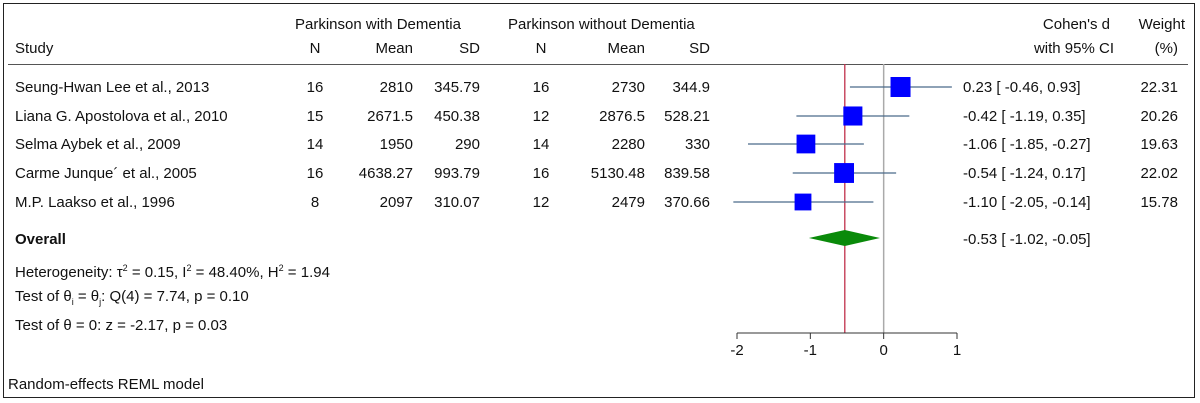  Describe the element at coordinates (810, 350) in the screenshot. I see `x-tick-label: -1` at that location.